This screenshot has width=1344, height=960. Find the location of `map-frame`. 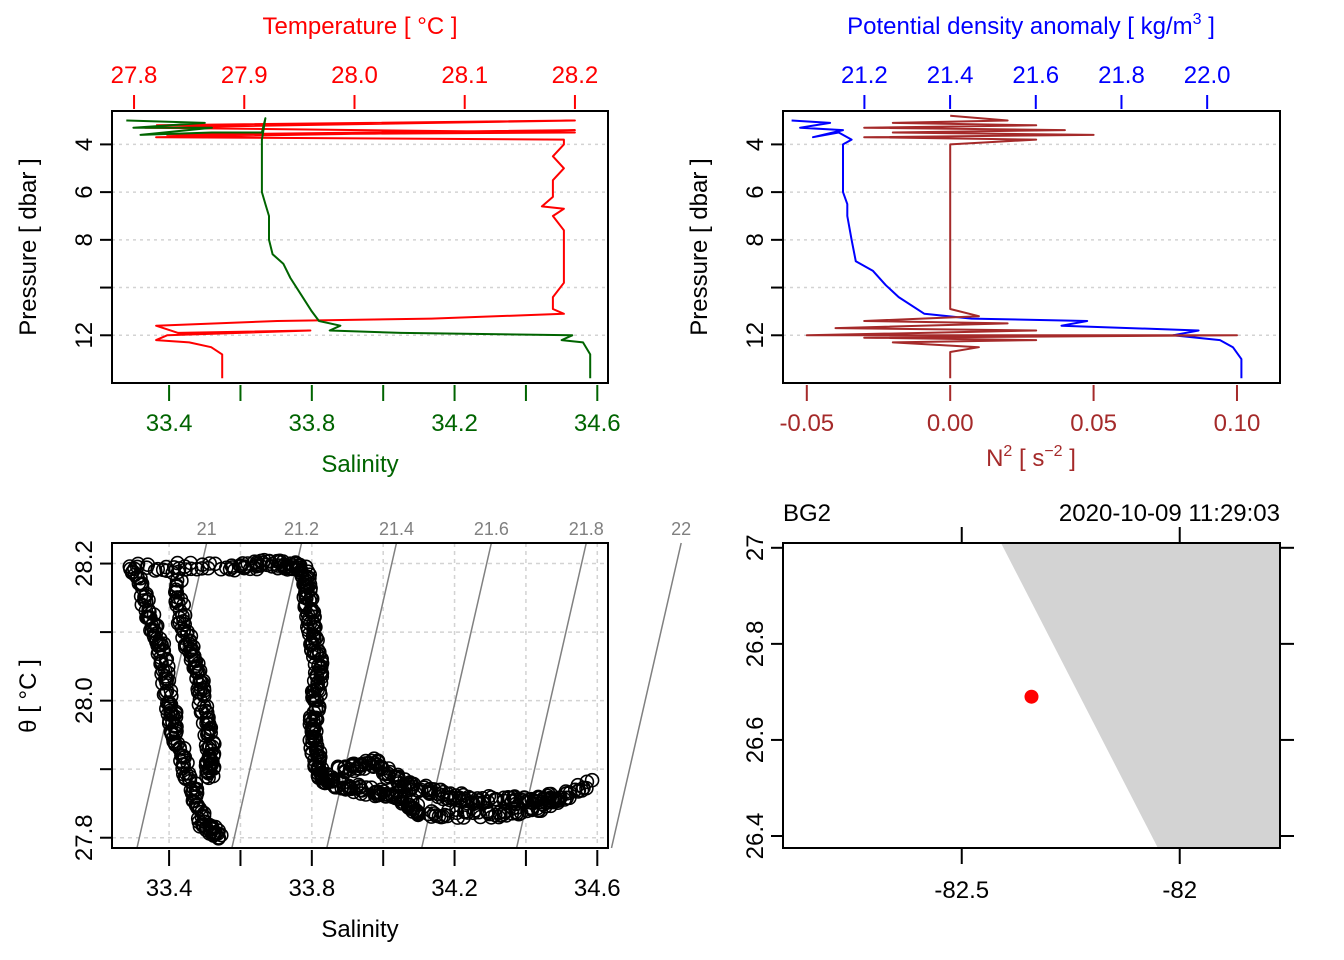

map-frame is located at coordinates (1031, 695).